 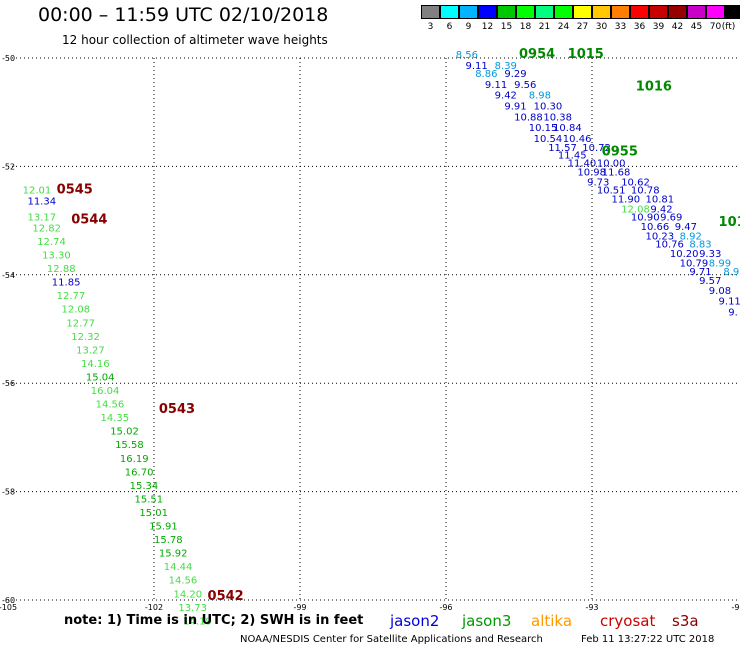 I want to click on colorbar-label: 27, so click(x=582, y=27).